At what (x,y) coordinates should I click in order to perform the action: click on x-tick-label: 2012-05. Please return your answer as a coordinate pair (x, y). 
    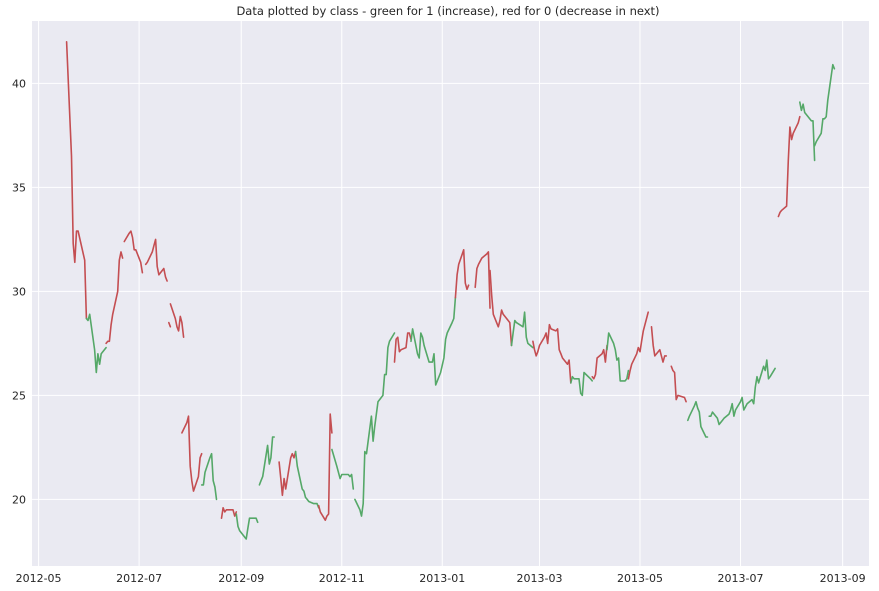
    Looking at the image, I should click on (39, 578).